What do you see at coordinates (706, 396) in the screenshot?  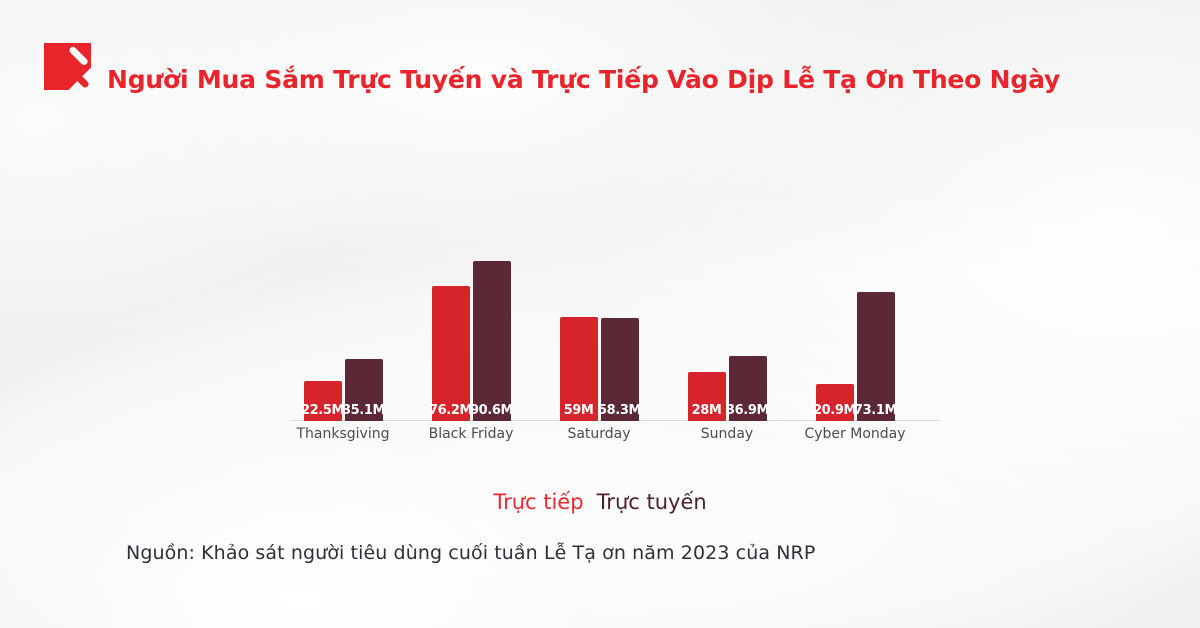 I see `bar-inperson: 28M` at bounding box center [706, 396].